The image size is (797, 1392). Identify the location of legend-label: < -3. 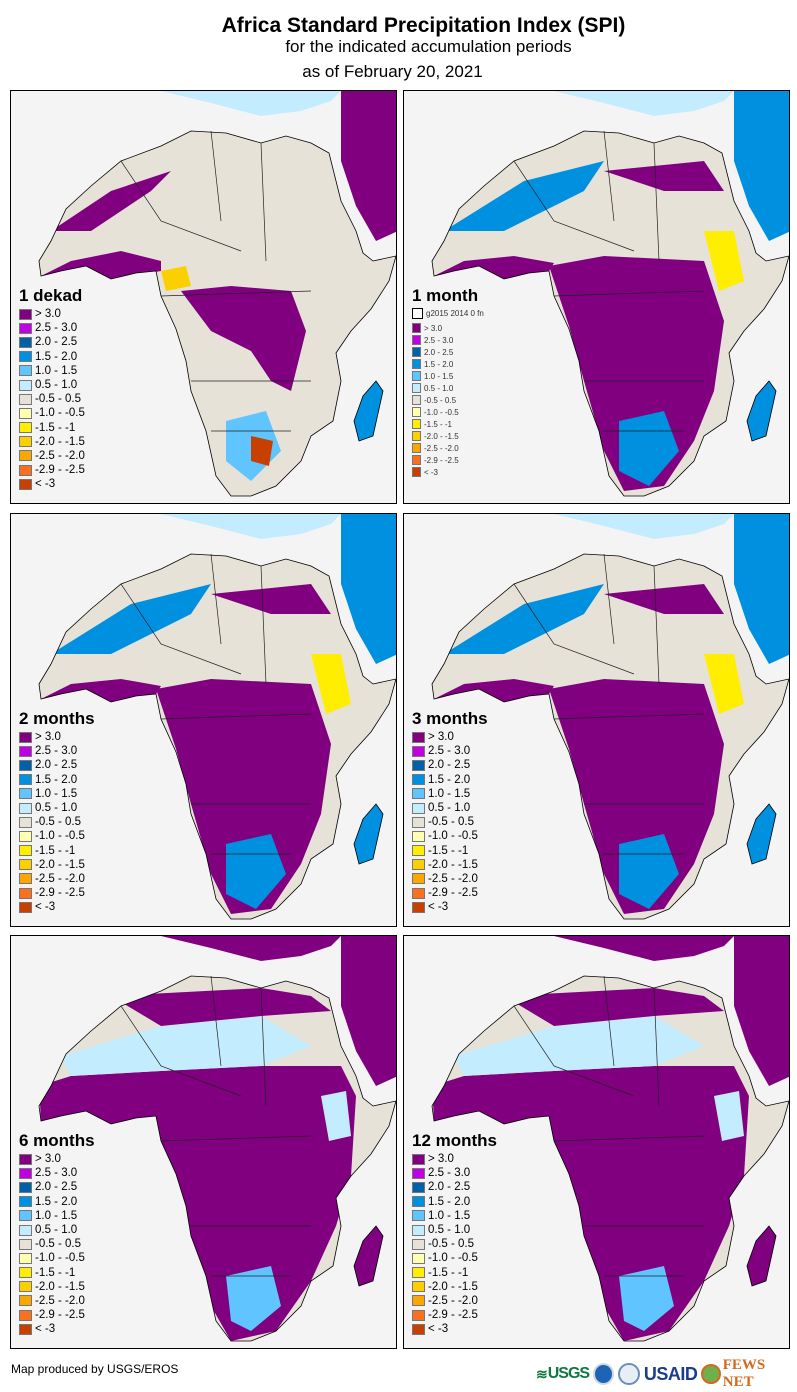
(431, 472).